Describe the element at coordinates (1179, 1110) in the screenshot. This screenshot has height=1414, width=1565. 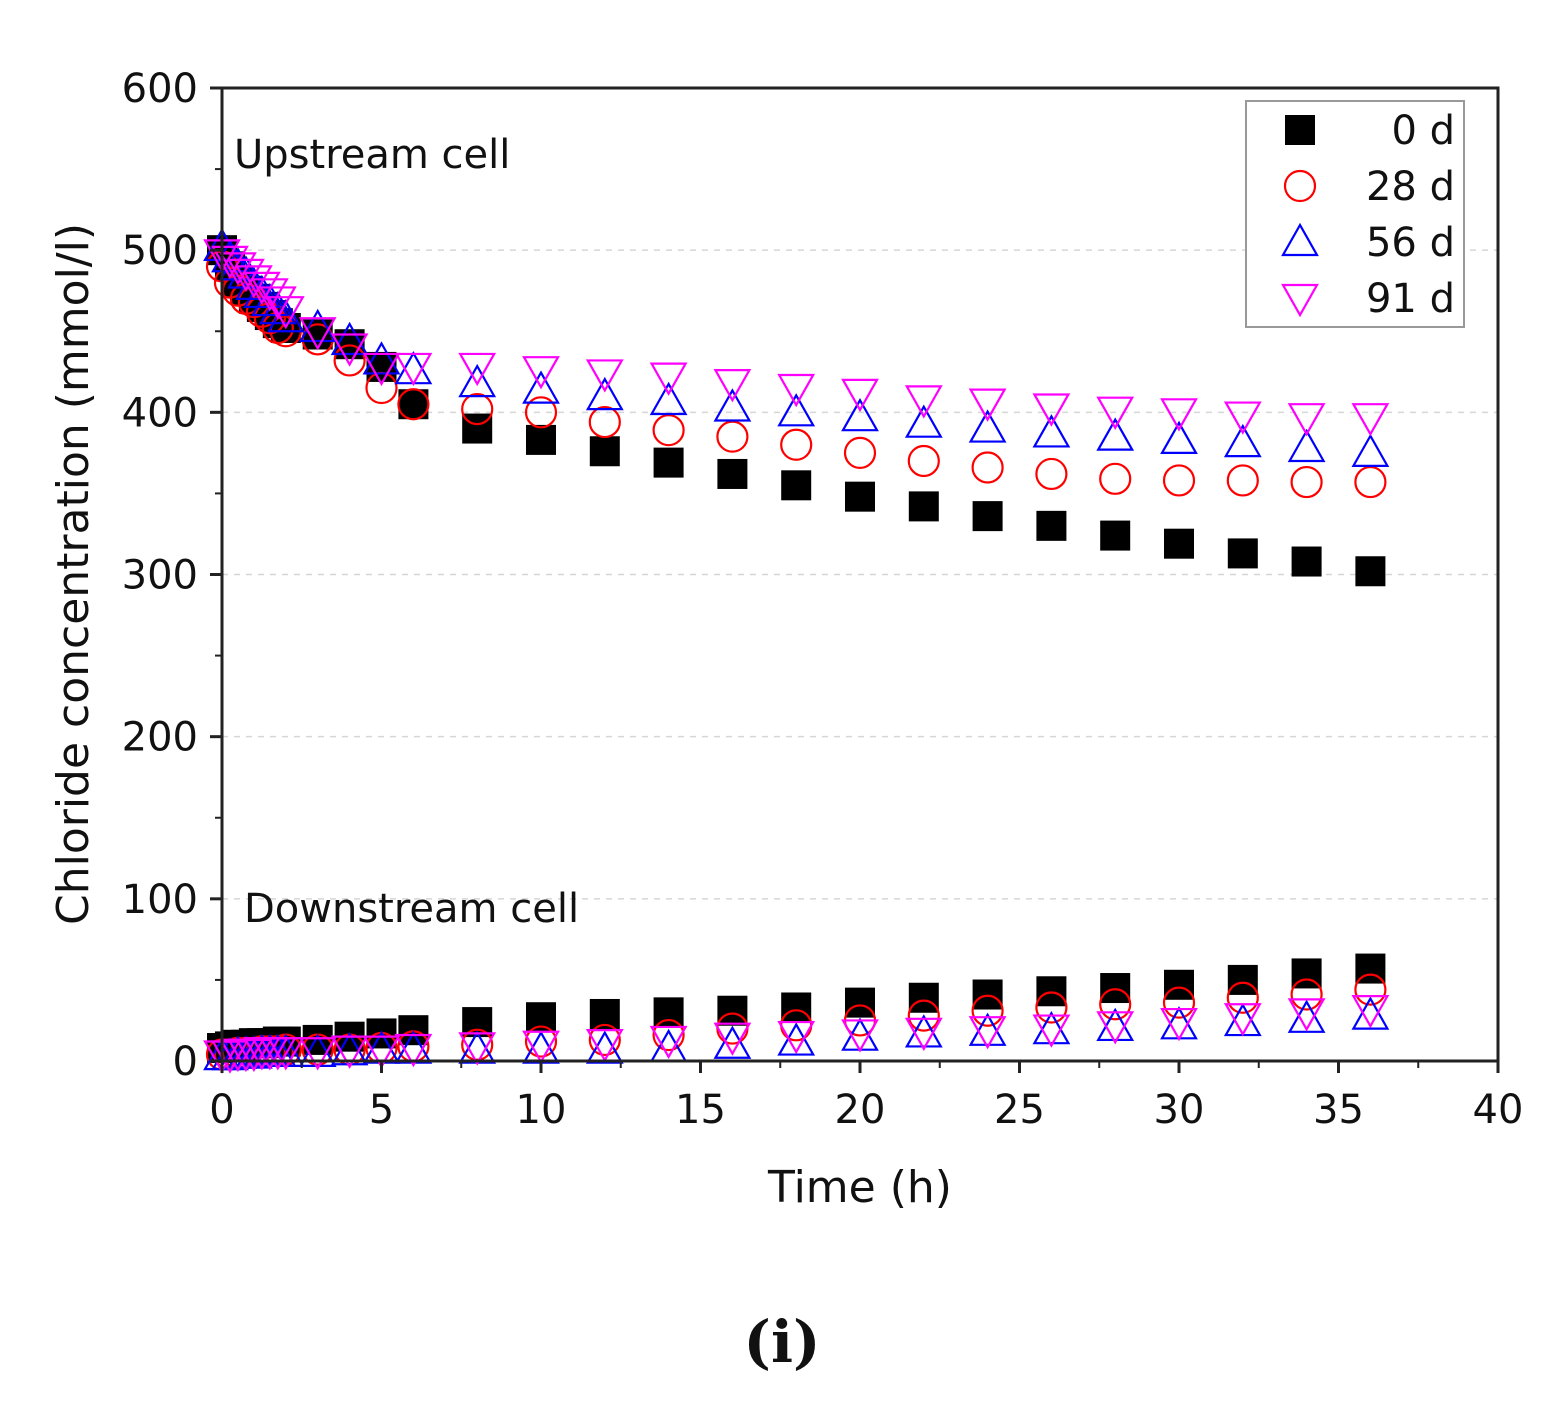
I see `x-tick-label-6: 30` at that location.